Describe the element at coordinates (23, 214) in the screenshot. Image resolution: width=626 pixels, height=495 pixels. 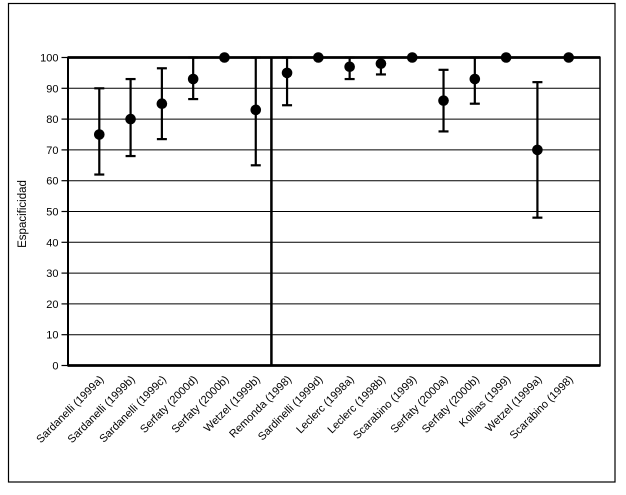
I see `y-axis-title: Espacificidad` at that location.